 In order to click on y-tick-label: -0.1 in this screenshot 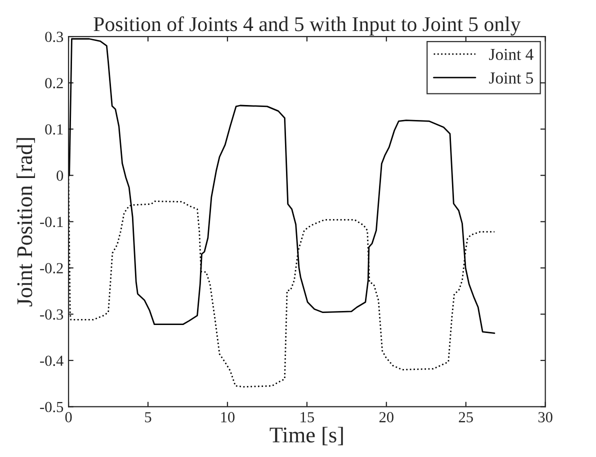, I will do `click(51, 222)`.